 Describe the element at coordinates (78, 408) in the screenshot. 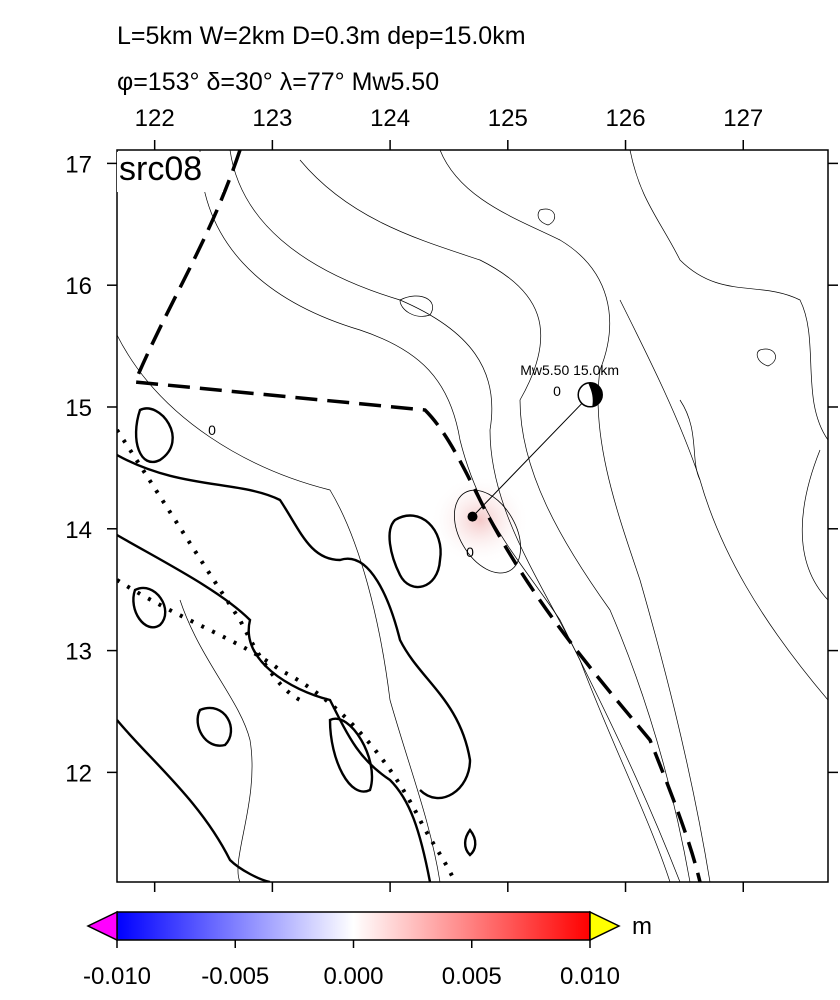

I see `y-tick-label: 15` at that location.